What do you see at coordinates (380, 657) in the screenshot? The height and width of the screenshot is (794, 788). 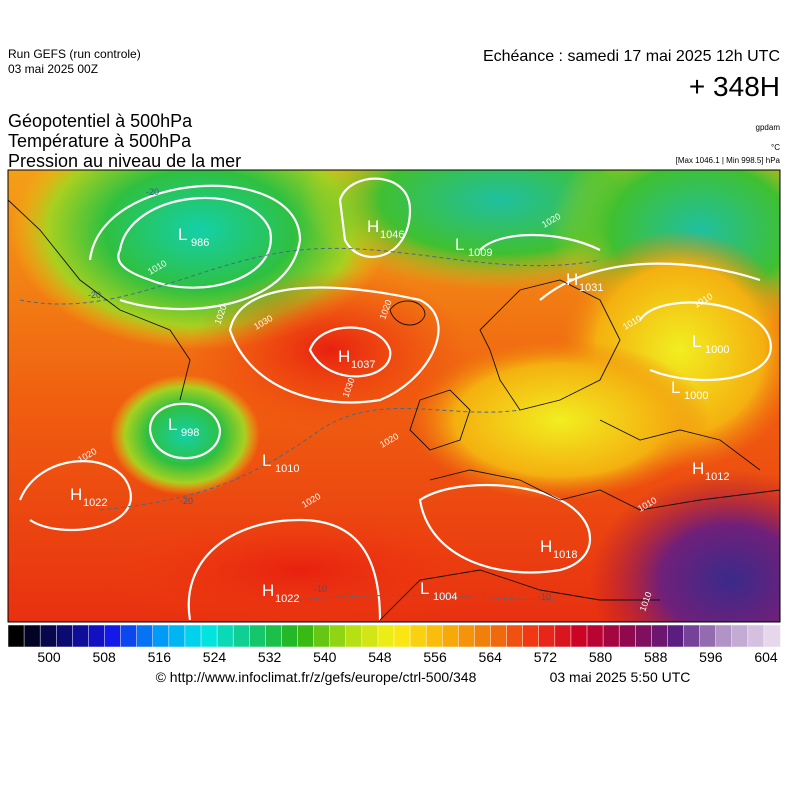 I see `colorbar-tick-label: 548` at bounding box center [380, 657].